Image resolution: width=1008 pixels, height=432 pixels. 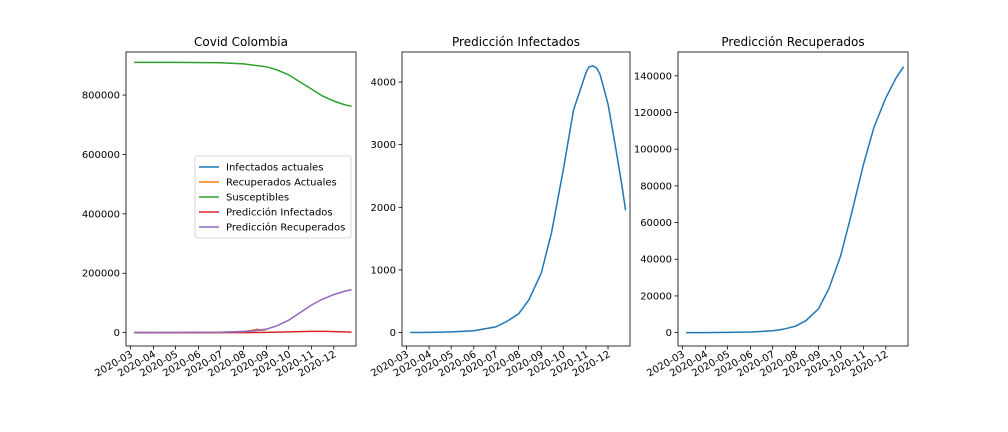 What do you see at coordinates (656, 223) in the screenshot?
I see `y-tick-label: 60000` at bounding box center [656, 223].